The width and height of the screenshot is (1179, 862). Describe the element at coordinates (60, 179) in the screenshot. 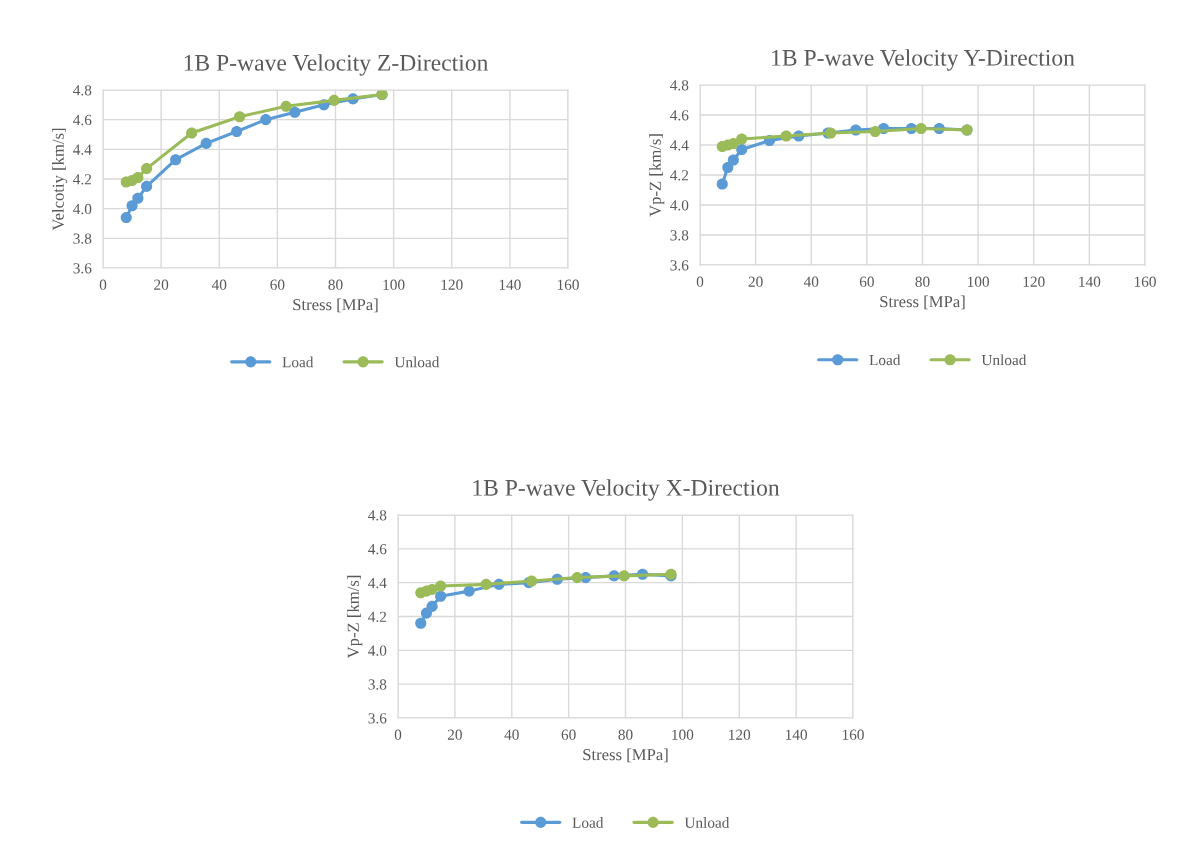

I see `y-axis-title: Velcotiy [km/s]` at that location.